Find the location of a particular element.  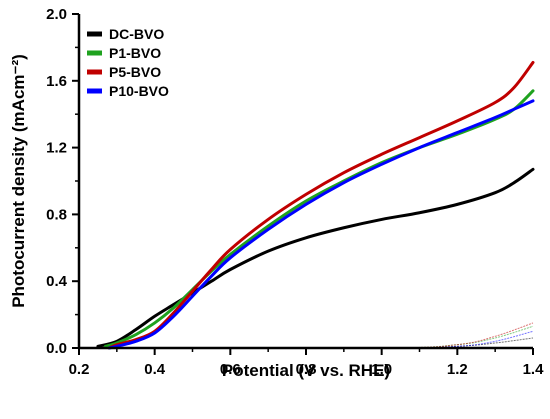

x-tick-label: 0.4 is located at coordinates (155, 369).